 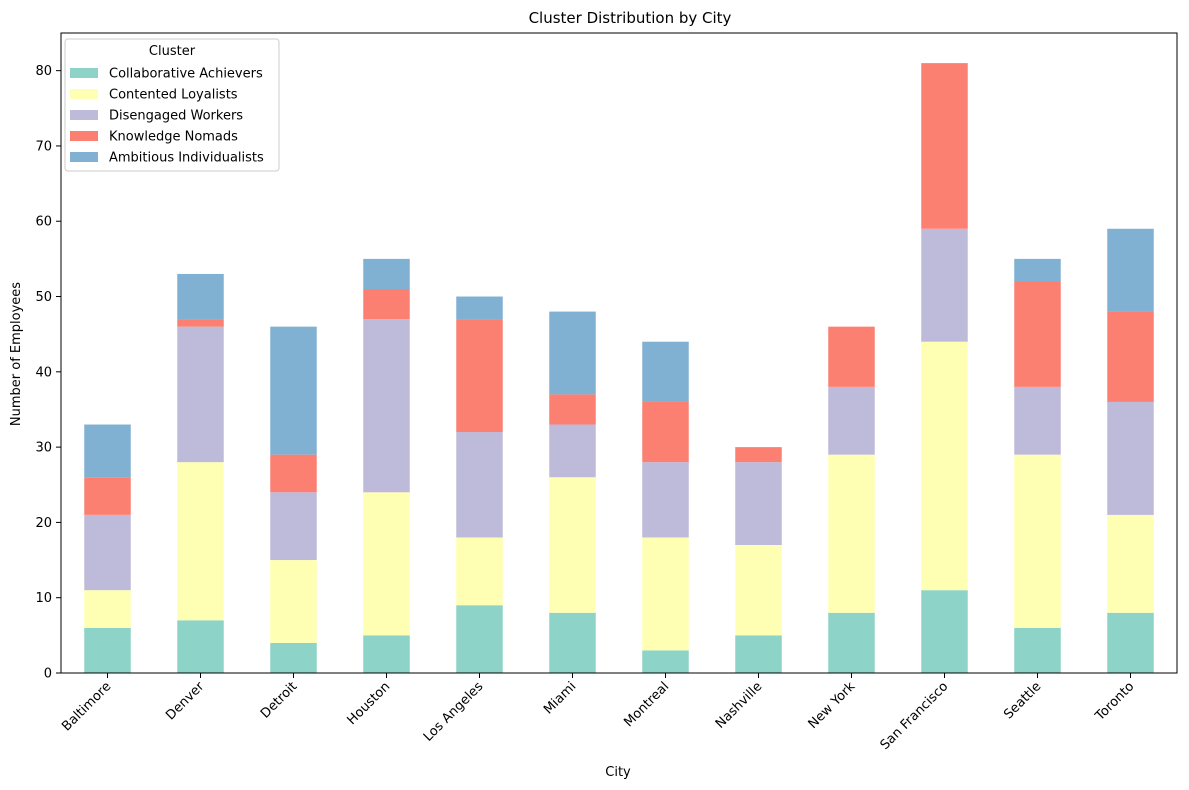 I want to click on y-tick-label: 40, so click(x=43, y=372).